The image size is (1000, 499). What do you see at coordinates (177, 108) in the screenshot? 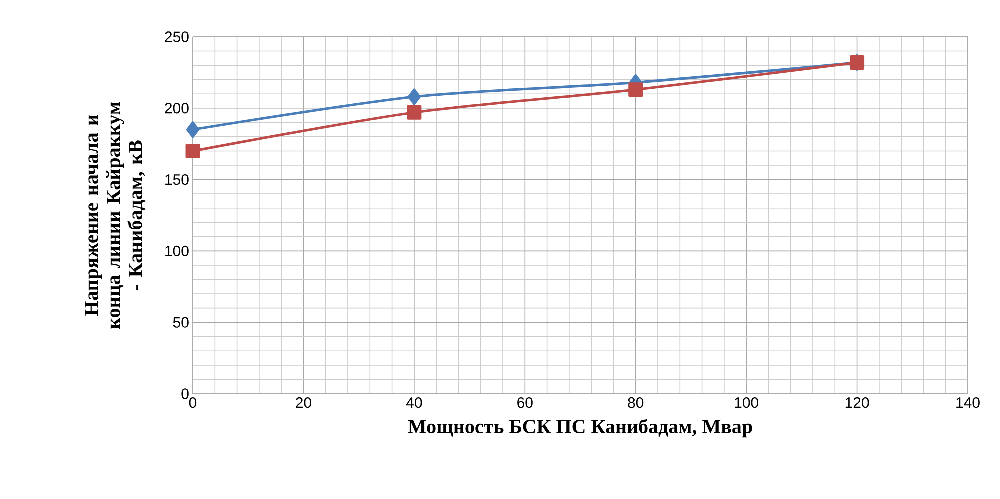
I see `y-tick-label: 200` at bounding box center [177, 108].